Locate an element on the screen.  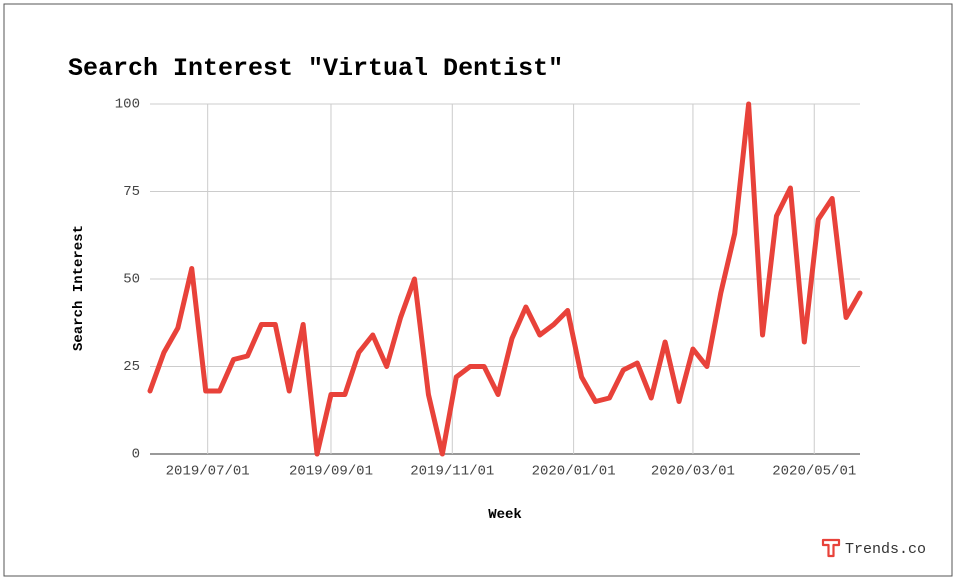
y-tick-label: 25 is located at coordinates (131, 367).